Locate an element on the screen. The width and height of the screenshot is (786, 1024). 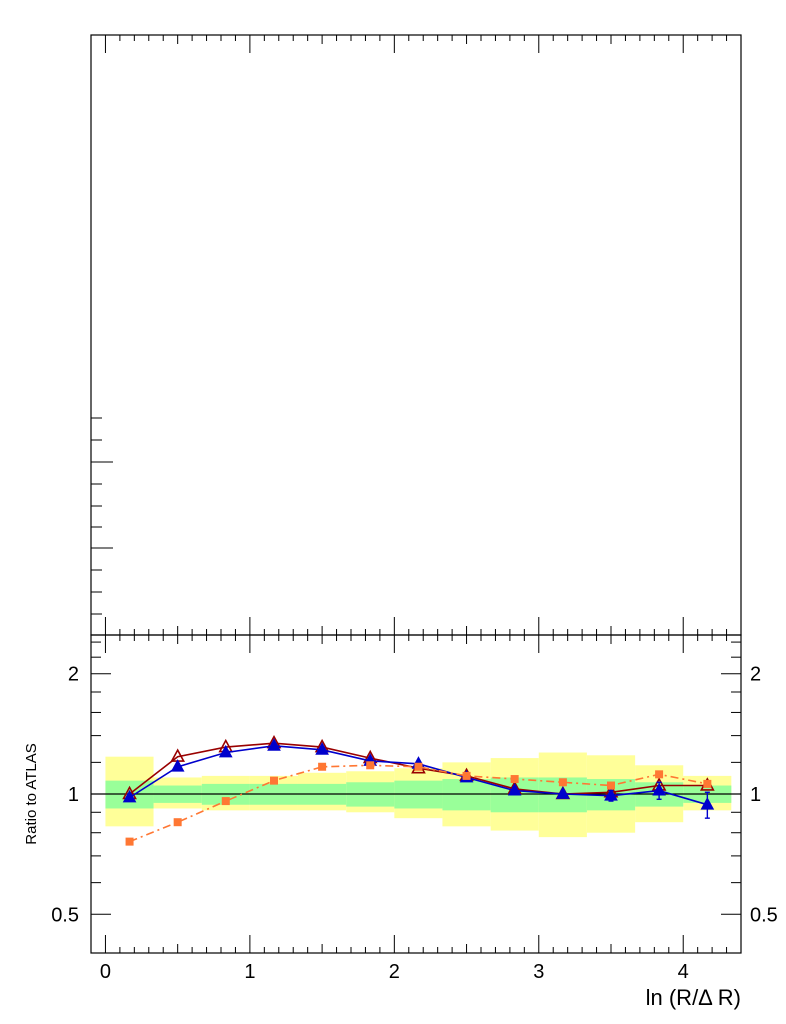
y-tick-label-right: 0.5 is located at coordinates (764, 915).